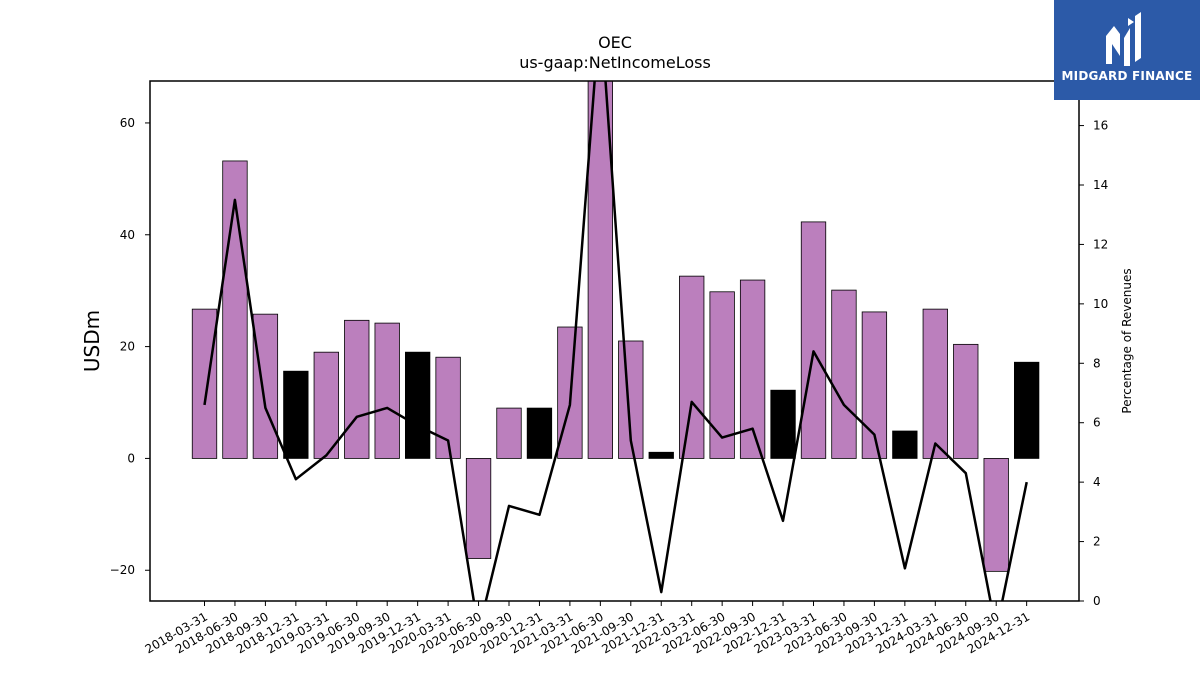  Describe the element at coordinates (615, 42) in the screenshot. I see `chart-title: OEC` at that location.